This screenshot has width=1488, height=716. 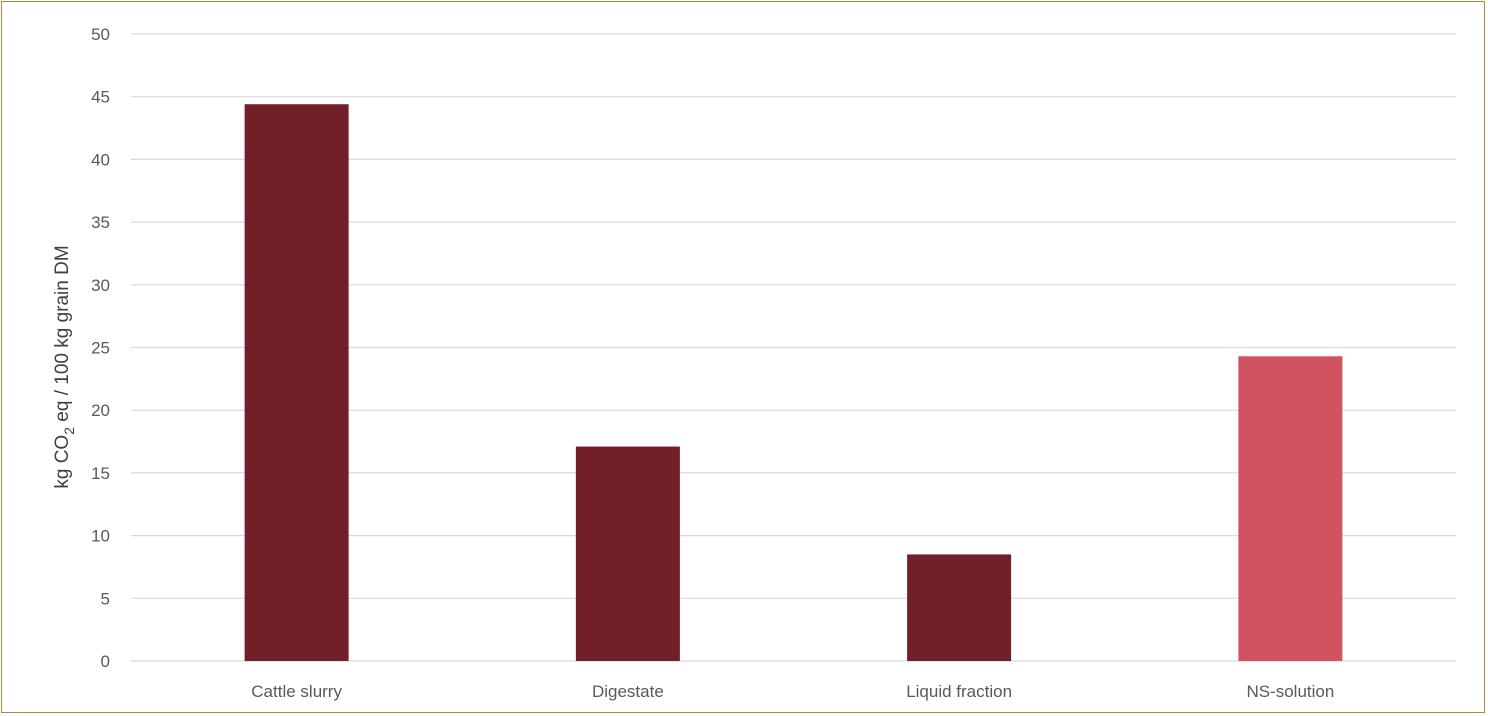 I want to click on x-tick-label: NS-solution, so click(x=1290, y=691).